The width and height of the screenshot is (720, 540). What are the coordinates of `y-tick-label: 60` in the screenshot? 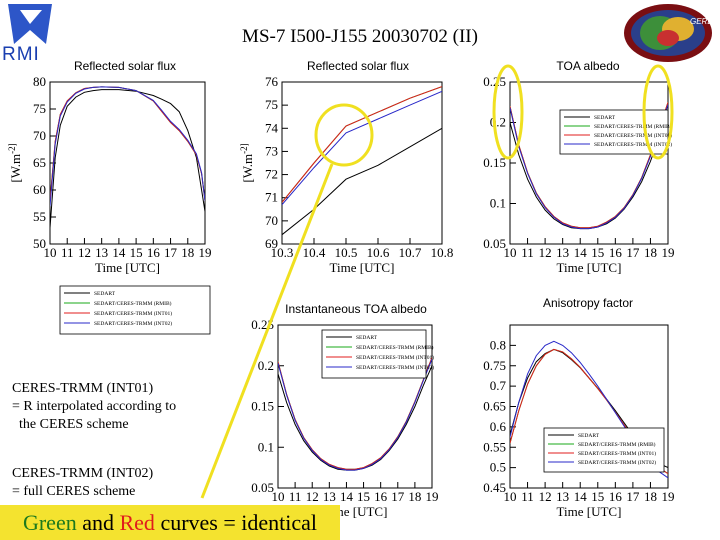 It's located at (39, 189).